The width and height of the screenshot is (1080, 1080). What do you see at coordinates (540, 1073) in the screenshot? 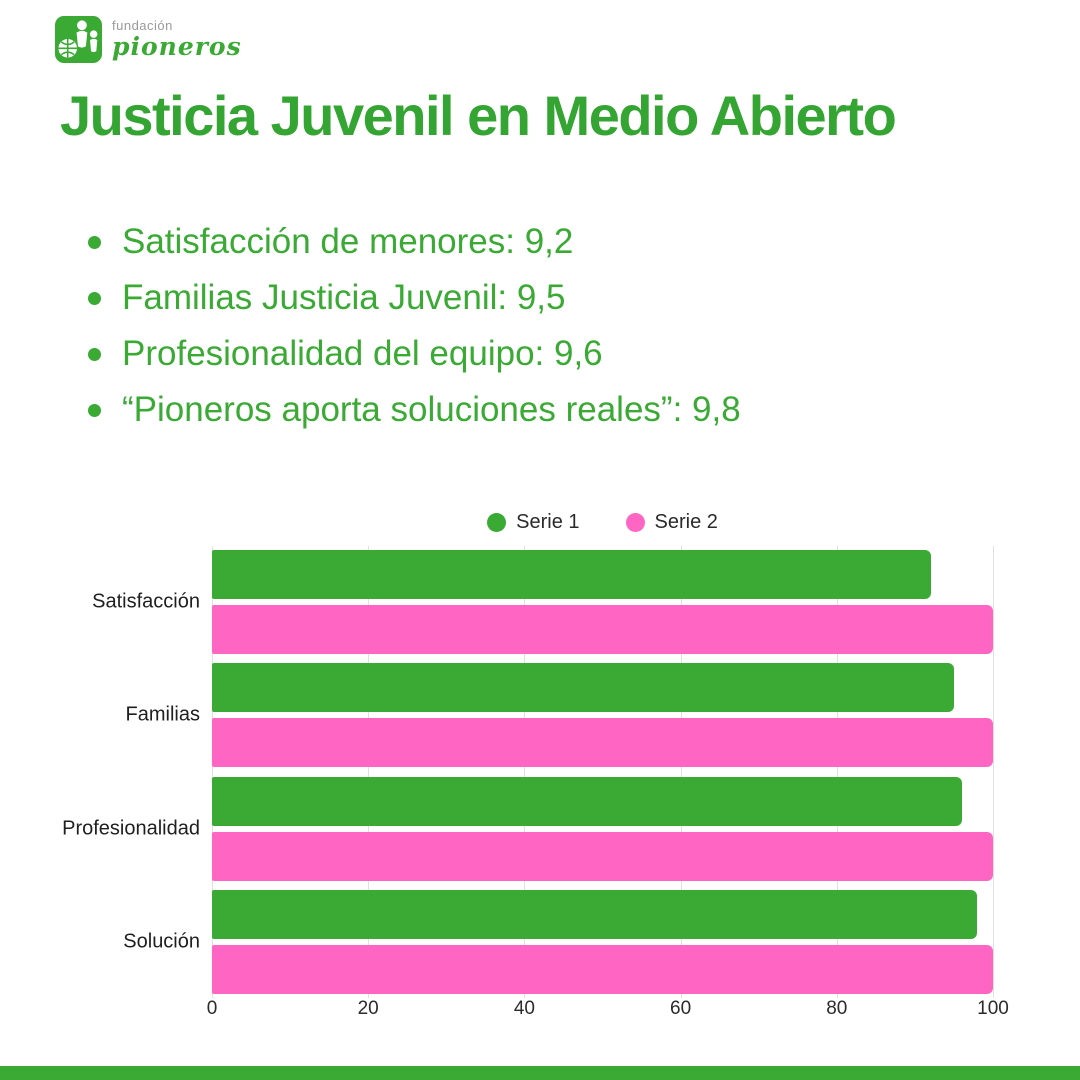
I see `footer-accent-bar` at bounding box center [540, 1073].